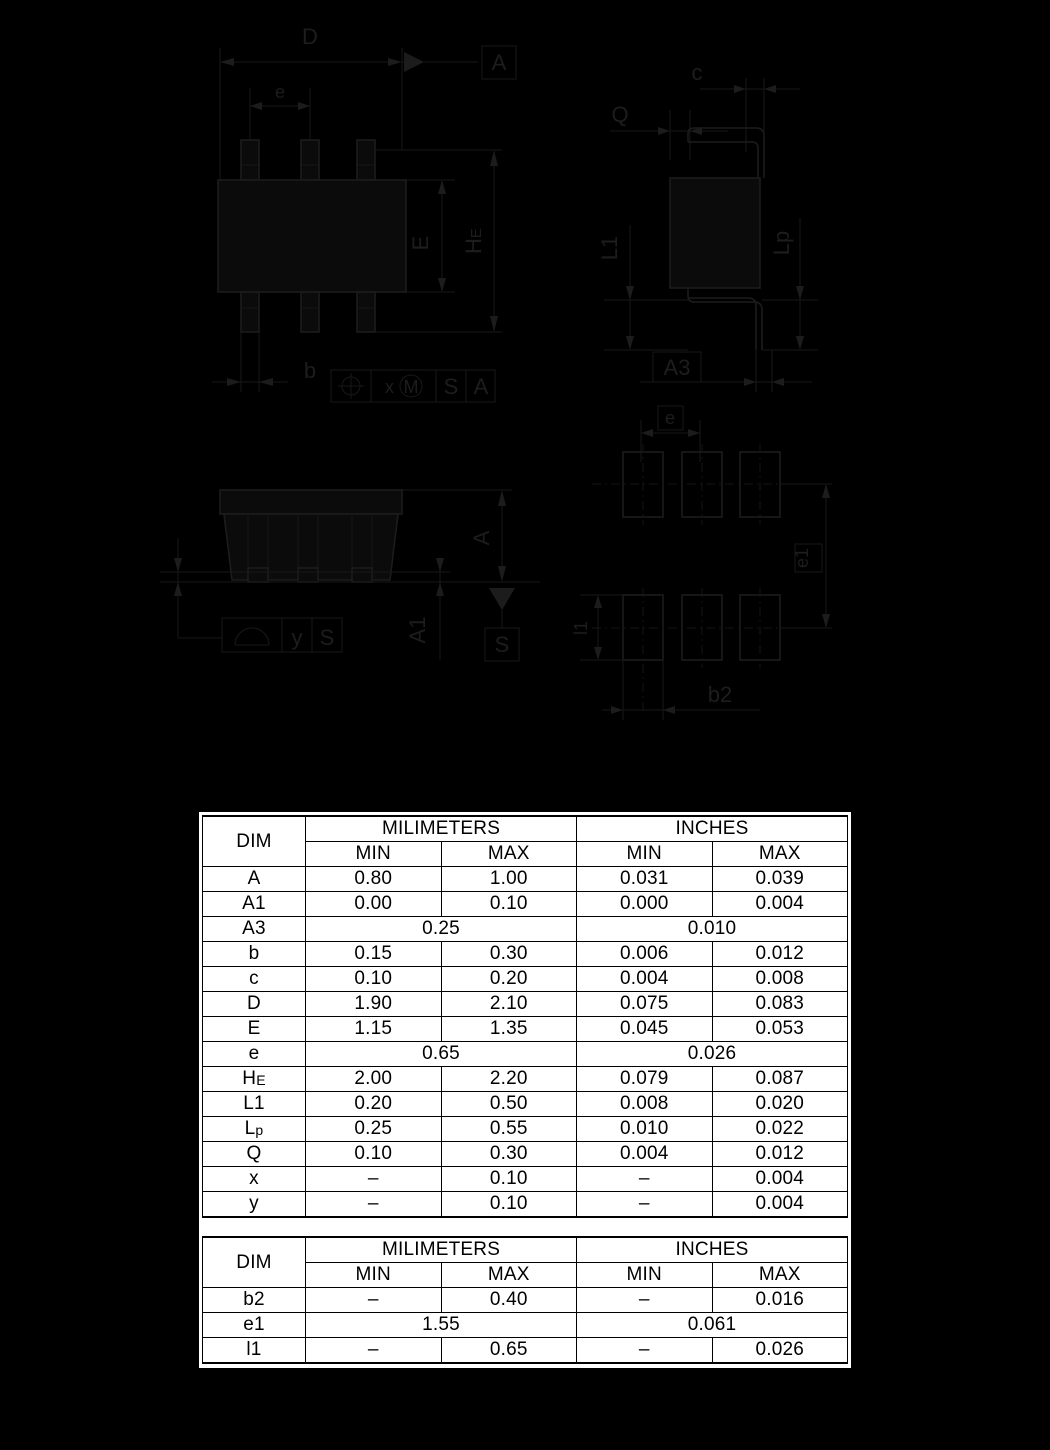 The image size is (1050, 1450). What do you see at coordinates (802, 558) in the screenshot?
I see `label-e1: e1` at bounding box center [802, 558].